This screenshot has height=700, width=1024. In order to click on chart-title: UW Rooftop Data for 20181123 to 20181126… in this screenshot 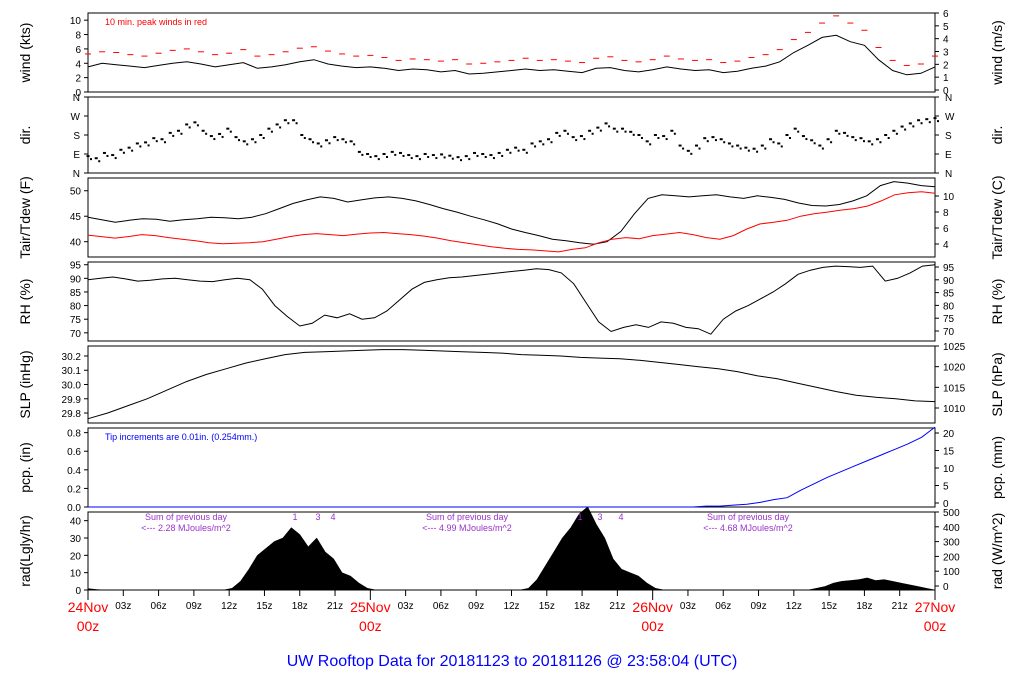, I will do `click(512, 661)`.